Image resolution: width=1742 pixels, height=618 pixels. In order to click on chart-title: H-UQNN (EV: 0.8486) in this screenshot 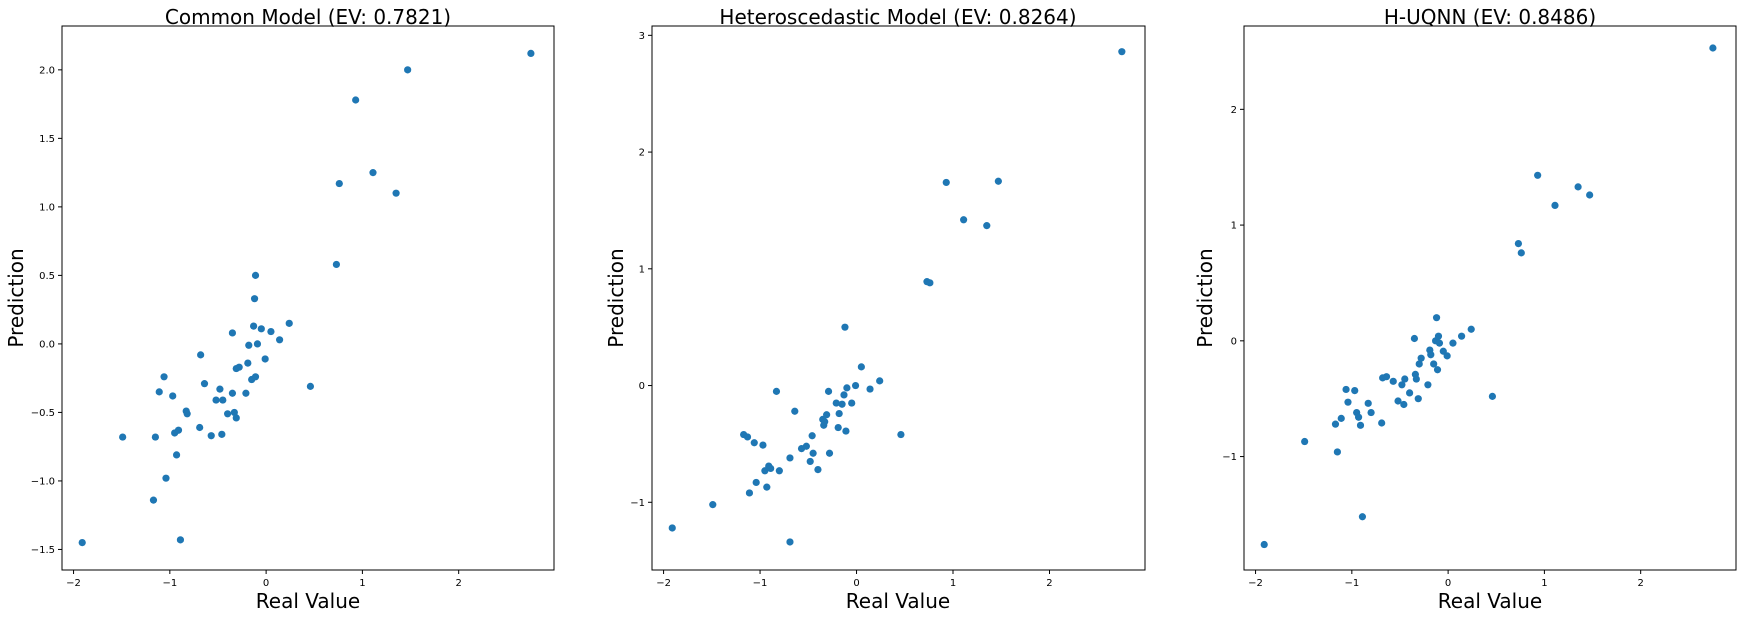, I will do `click(1490, 17)`.